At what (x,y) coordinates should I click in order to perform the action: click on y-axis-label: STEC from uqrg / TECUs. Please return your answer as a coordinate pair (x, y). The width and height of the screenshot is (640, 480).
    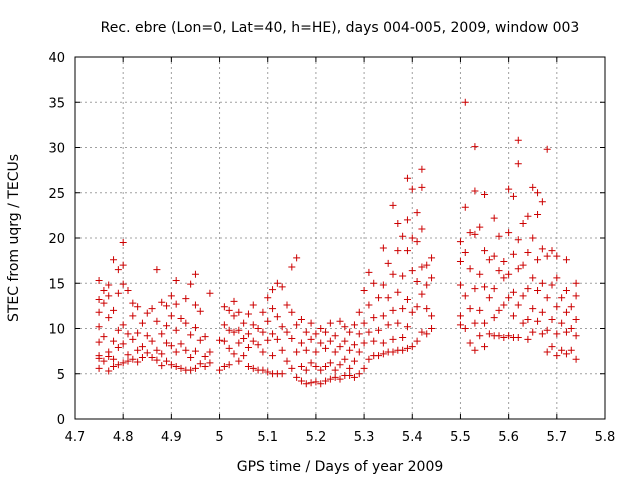
    Looking at the image, I should click on (14, 238).